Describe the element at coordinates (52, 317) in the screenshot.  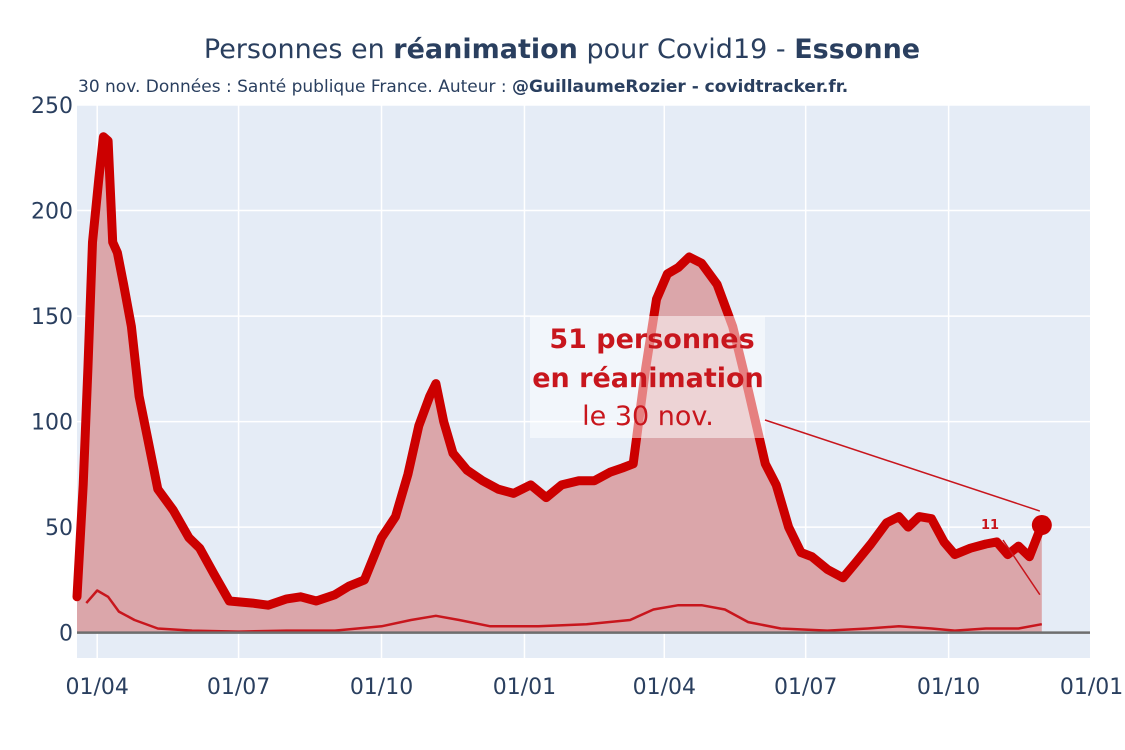
I see `y-tick-150: 150` at that location.